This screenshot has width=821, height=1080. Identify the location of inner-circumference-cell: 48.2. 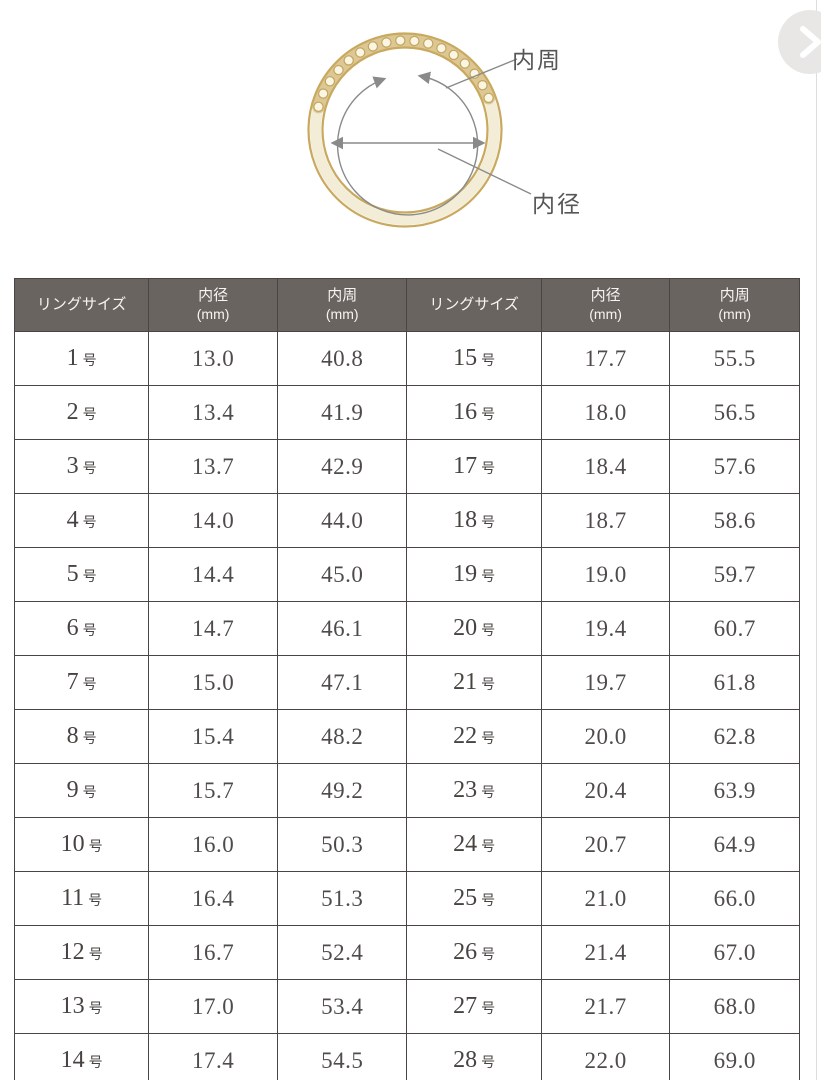
(342, 736).